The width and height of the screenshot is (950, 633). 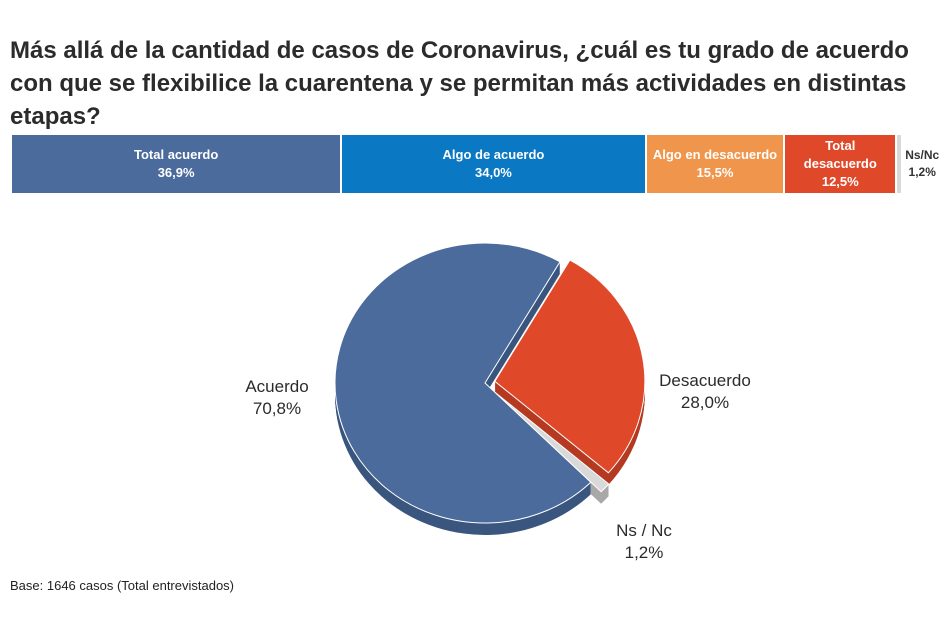 What do you see at coordinates (840, 154) in the screenshot?
I see `stacked-segment-category-3: Total desacuerdo` at bounding box center [840, 154].